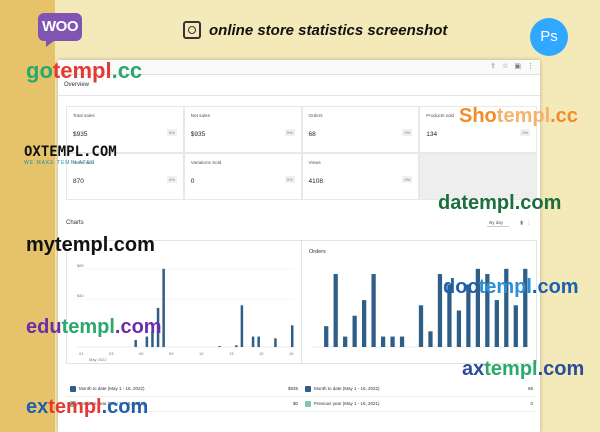 This screenshot has width=600, height=432. What do you see at coordinates (206, 162) in the screenshot?
I see `stat-label: Variations Sold` at bounding box center [206, 162].